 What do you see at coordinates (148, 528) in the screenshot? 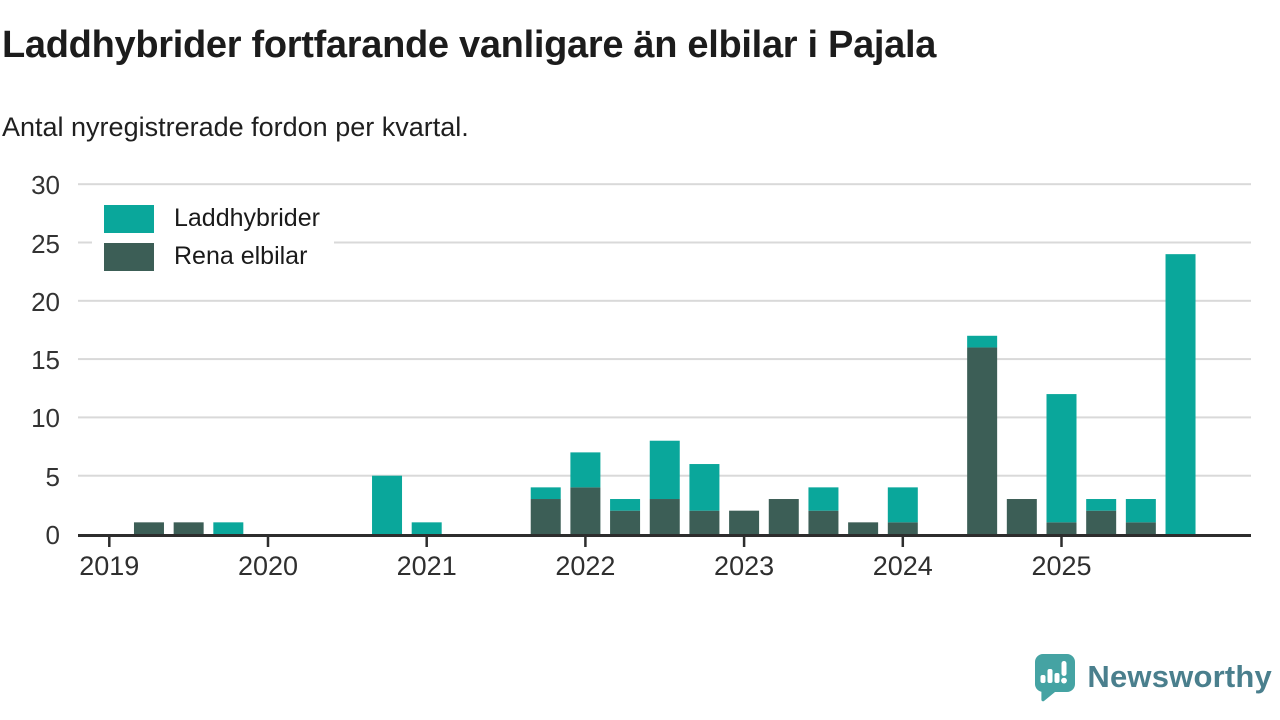
I see `bar-2019q2-rena-elbilar` at bounding box center [148, 528].